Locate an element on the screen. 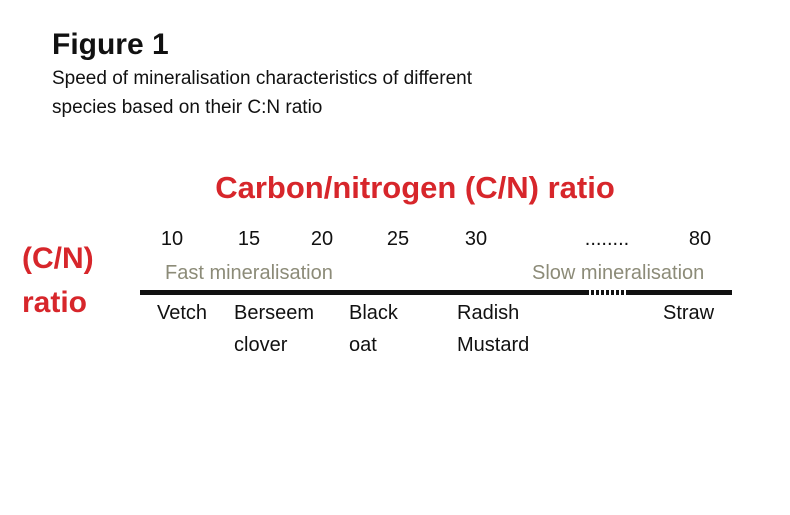 This screenshot has width=790, height=515. scale-labels: 10 15 20 25 30........ 80 is located at coordinates (436, 239).